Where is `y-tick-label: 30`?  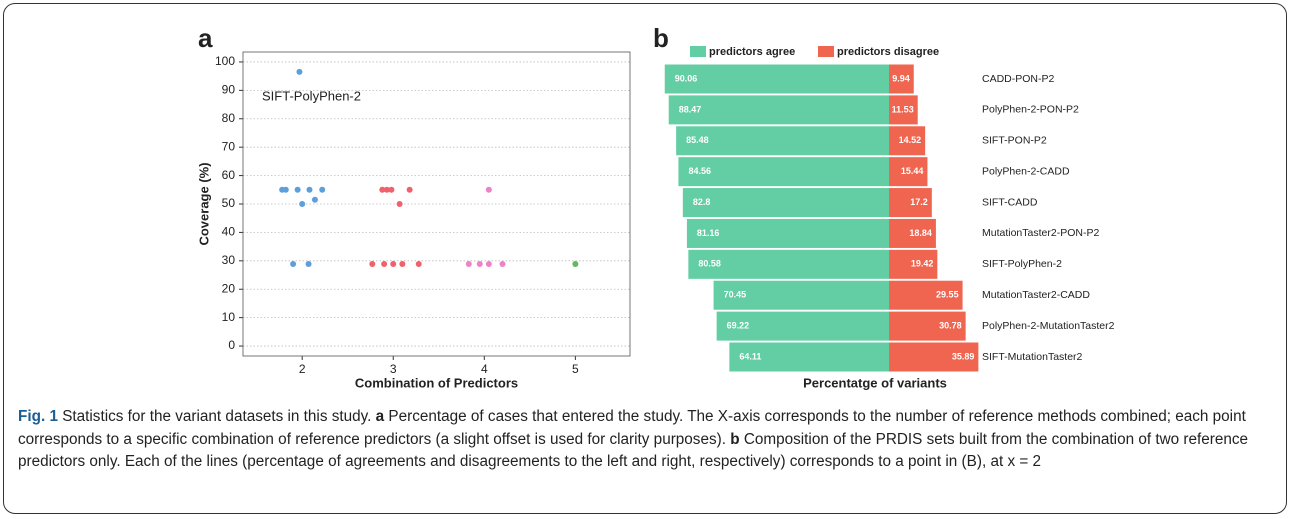
y-tick-label: 30 is located at coordinates (229, 260).